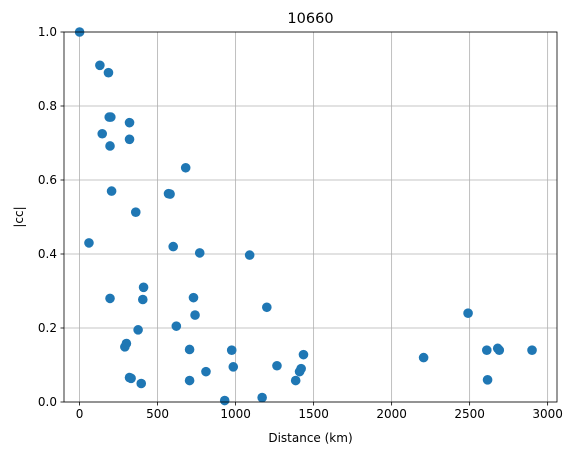  I want to click on x-tick-label: 2500, so click(469, 414).